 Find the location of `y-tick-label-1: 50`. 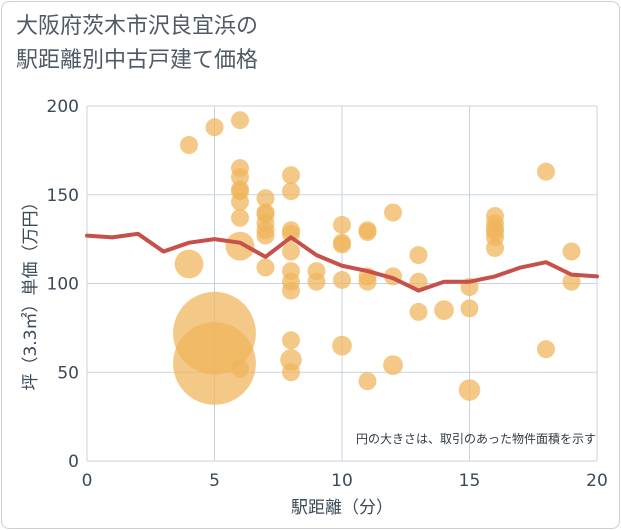

y-tick-label-1: 50 is located at coordinates (68, 373).